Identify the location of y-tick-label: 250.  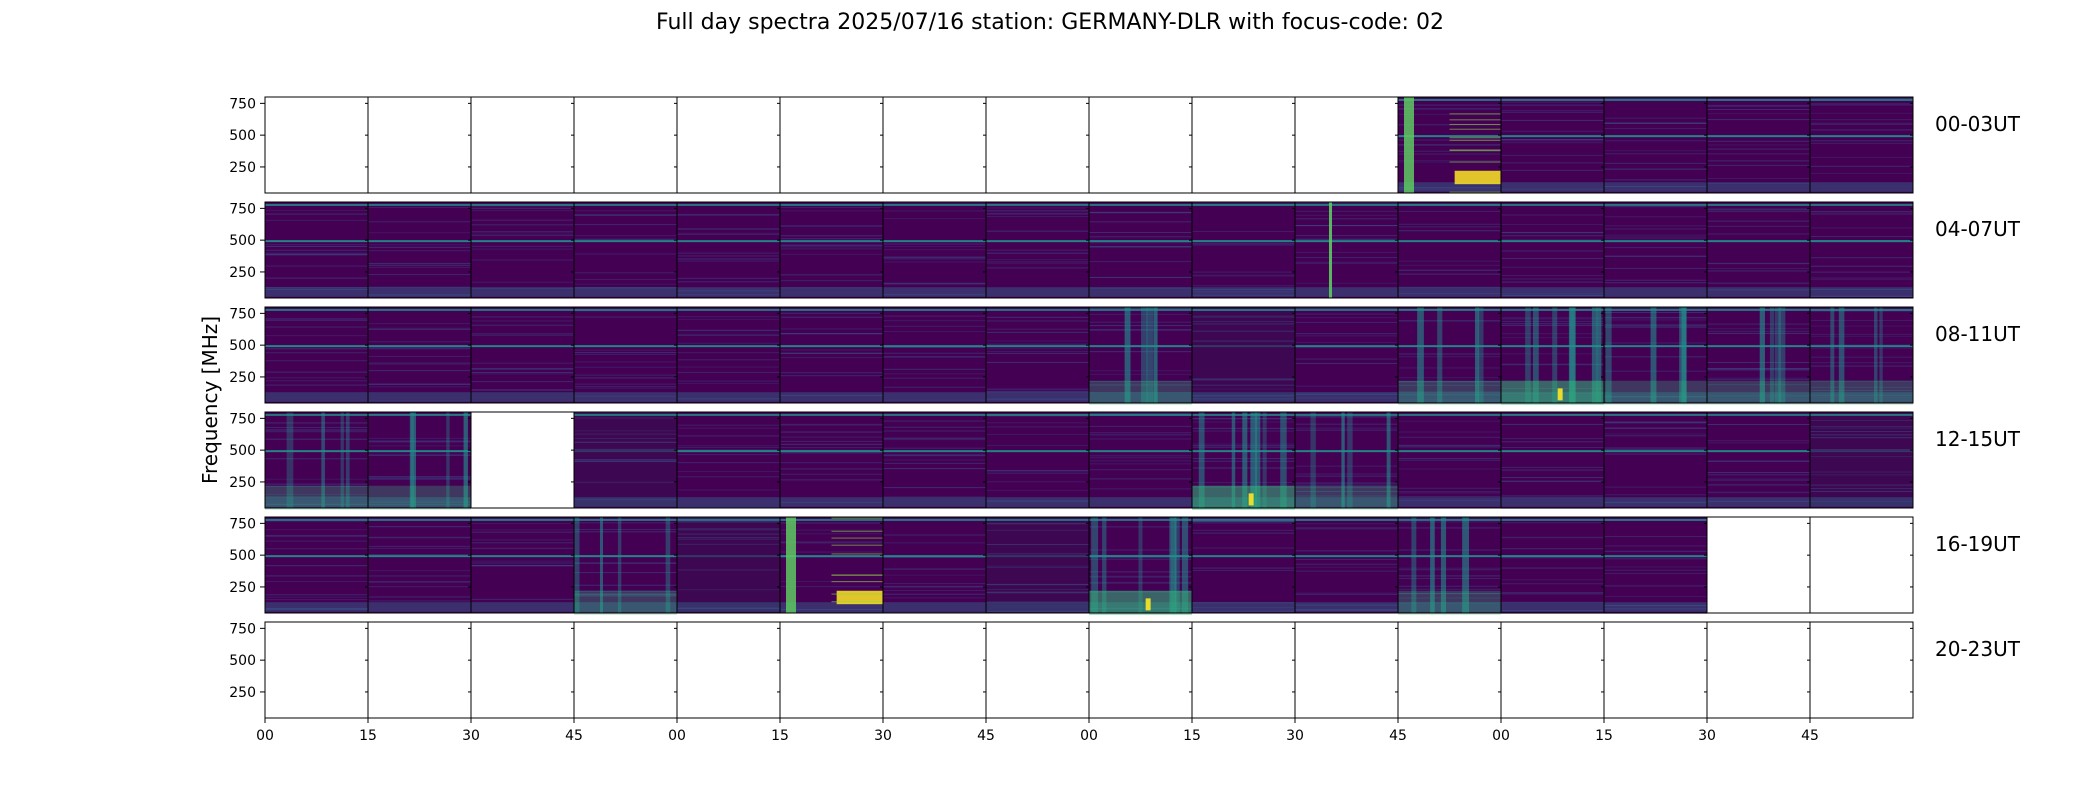
(242, 588).